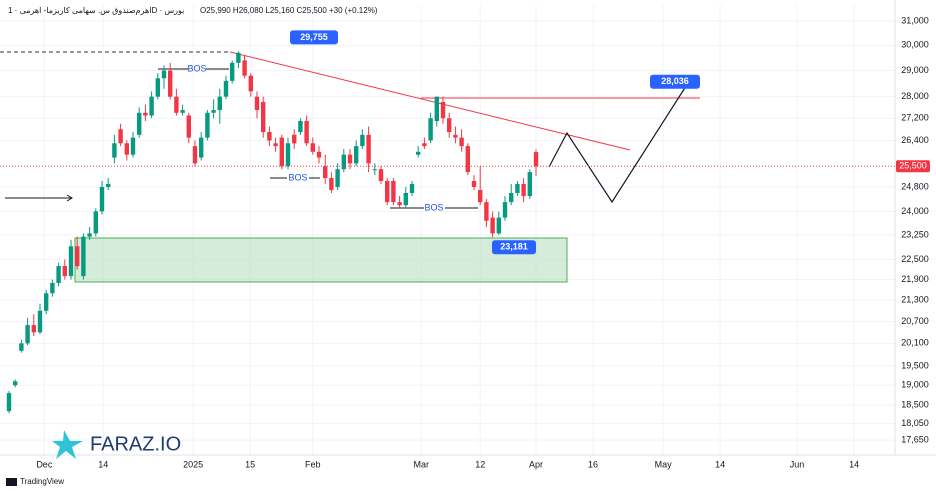 The image size is (936, 492). Describe the element at coordinates (915, 439) in the screenshot. I see `y-tick-label: 17,650` at that location.